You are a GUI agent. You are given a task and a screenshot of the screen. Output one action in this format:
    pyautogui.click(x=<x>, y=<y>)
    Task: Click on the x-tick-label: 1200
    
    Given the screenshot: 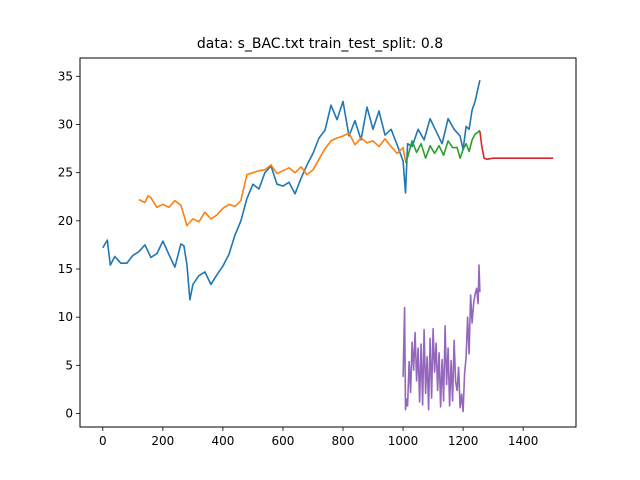 What is the action you would take?
    pyautogui.click(x=463, y=441)
    